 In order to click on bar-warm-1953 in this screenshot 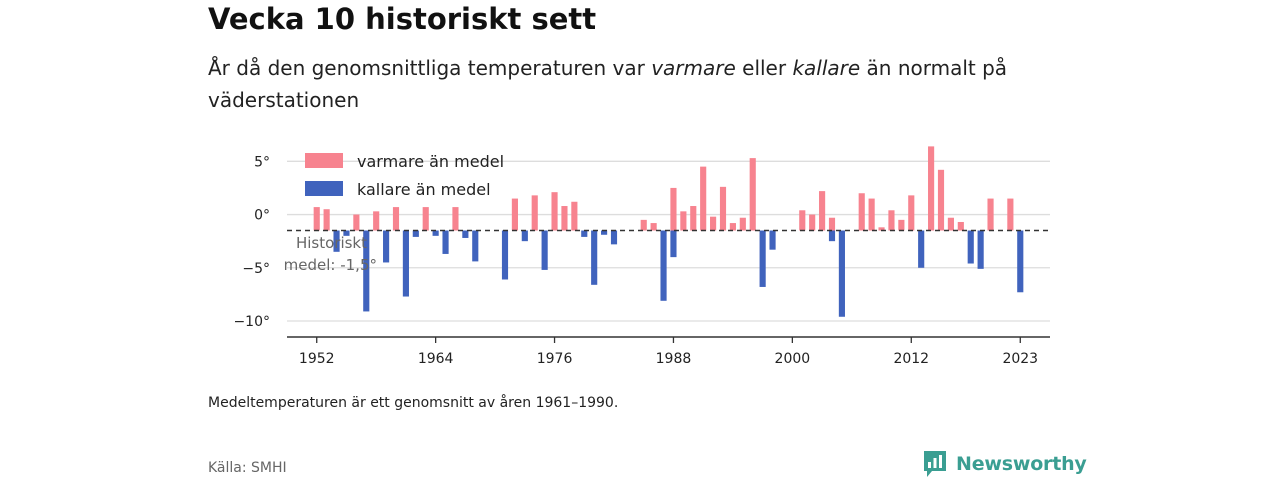, I will do `click(326, 220)`.